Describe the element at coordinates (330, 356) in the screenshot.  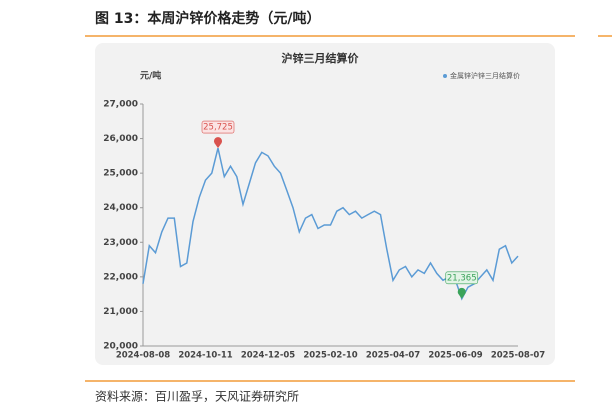
I see `x-tick-label: 2025-02-10` at that location.